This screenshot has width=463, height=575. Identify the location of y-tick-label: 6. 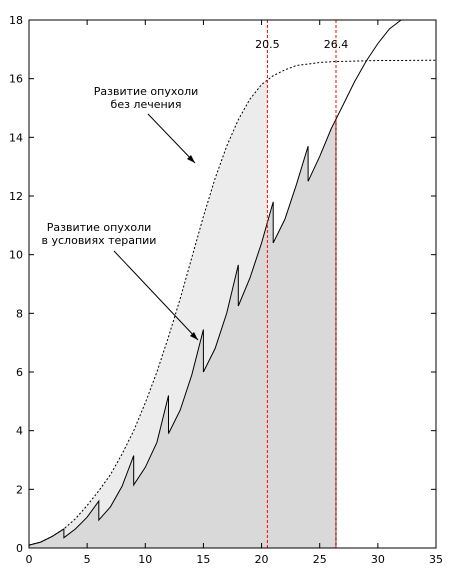
(19, 372).